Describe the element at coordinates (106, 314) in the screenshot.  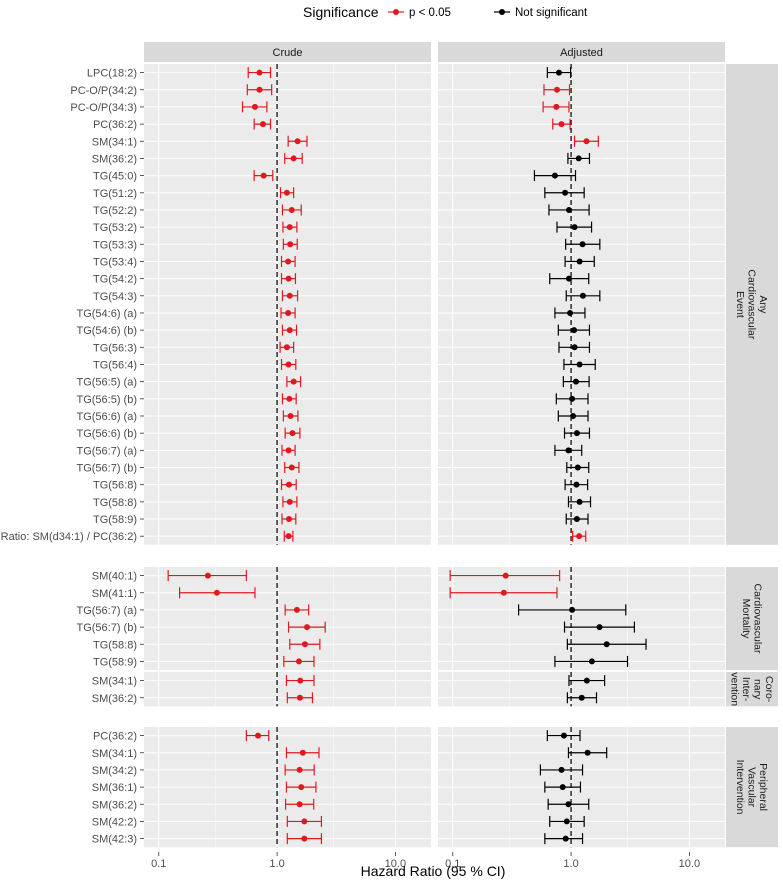
I see `row-label: TG(54:6) (a)` at that location.